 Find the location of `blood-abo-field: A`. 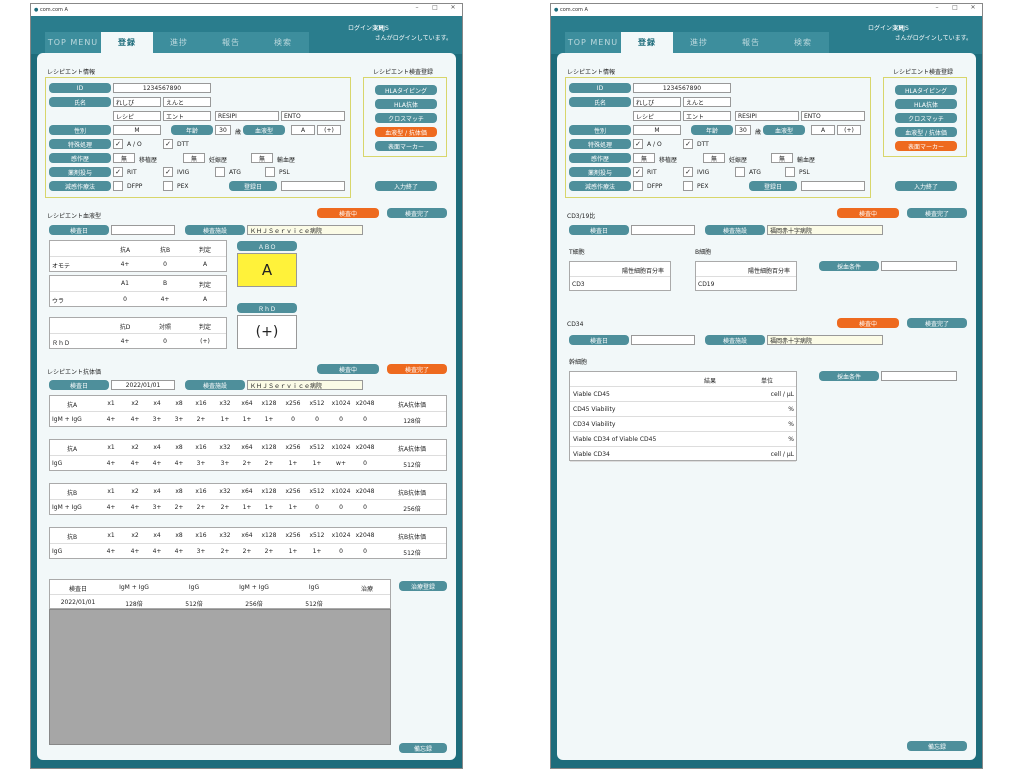

blood-abo-field: A is located at coordinates (303, 130).